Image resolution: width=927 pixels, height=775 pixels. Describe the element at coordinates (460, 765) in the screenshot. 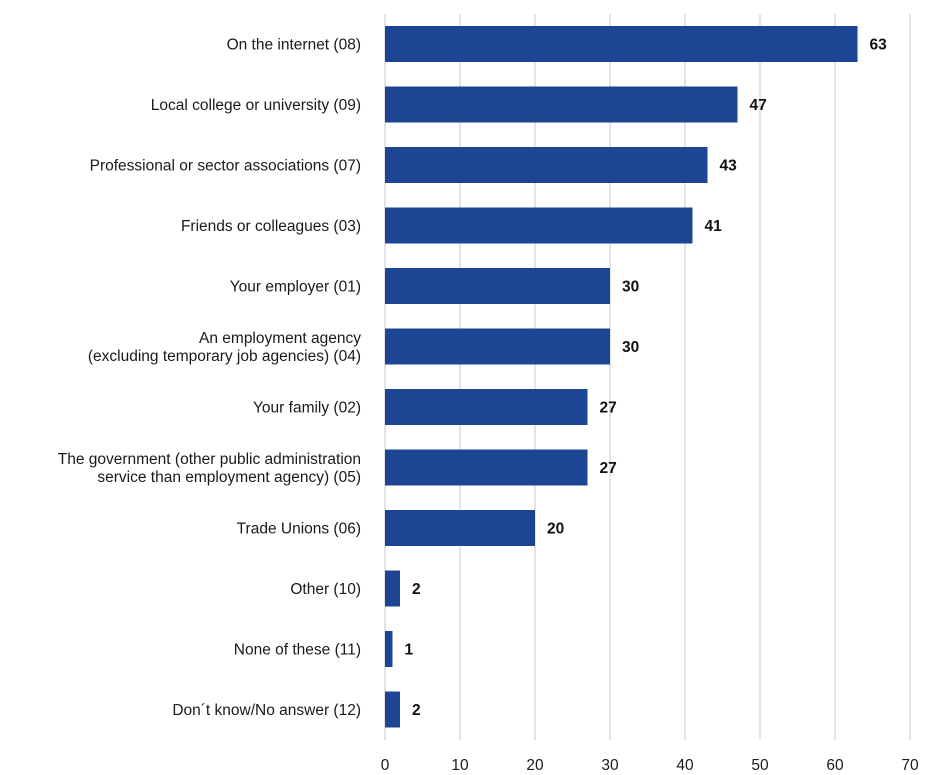

I see `x-tick-label: 10` at that location.